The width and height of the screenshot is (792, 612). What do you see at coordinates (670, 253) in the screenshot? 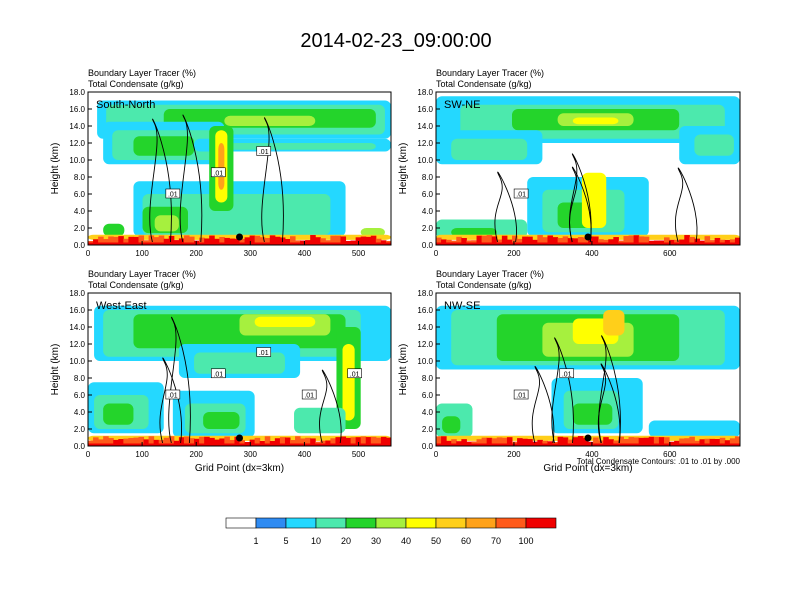
I see `xtick-label: 600` at bounding box center [670, 253].